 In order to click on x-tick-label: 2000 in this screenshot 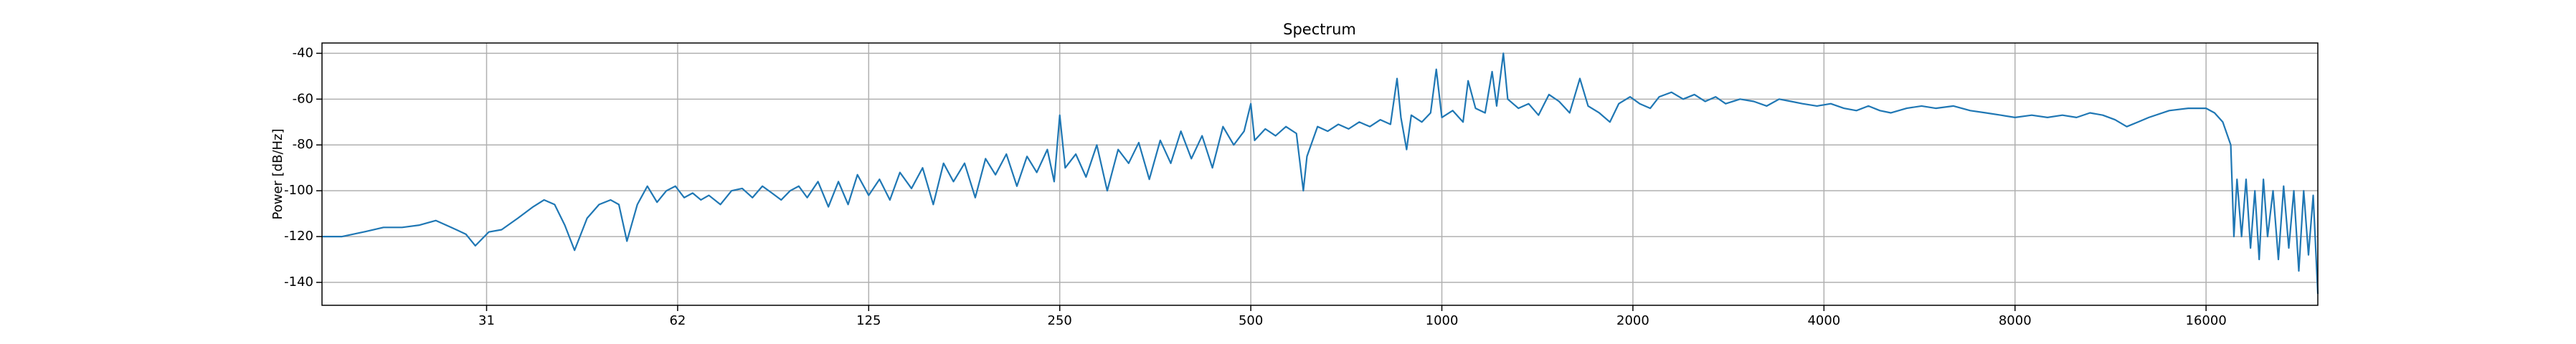, I will do `click(1632, 320)`.